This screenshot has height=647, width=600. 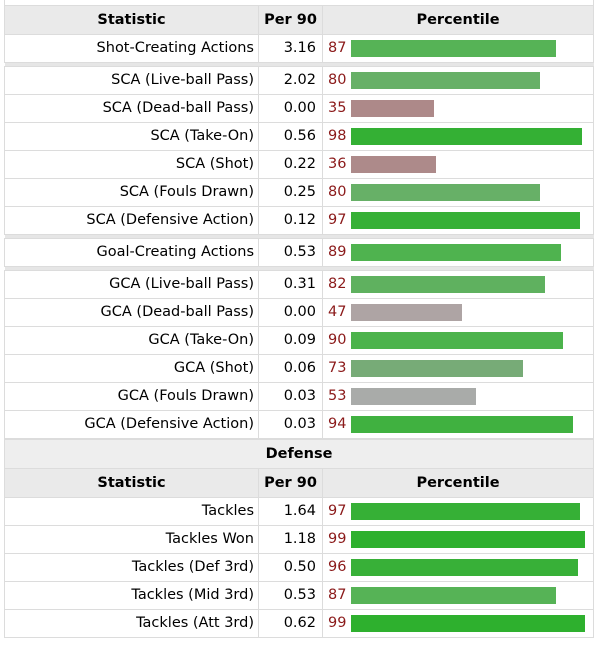 I want to click on stat-name: SCA (Fouls Drawn), so click(x=131, y=192).